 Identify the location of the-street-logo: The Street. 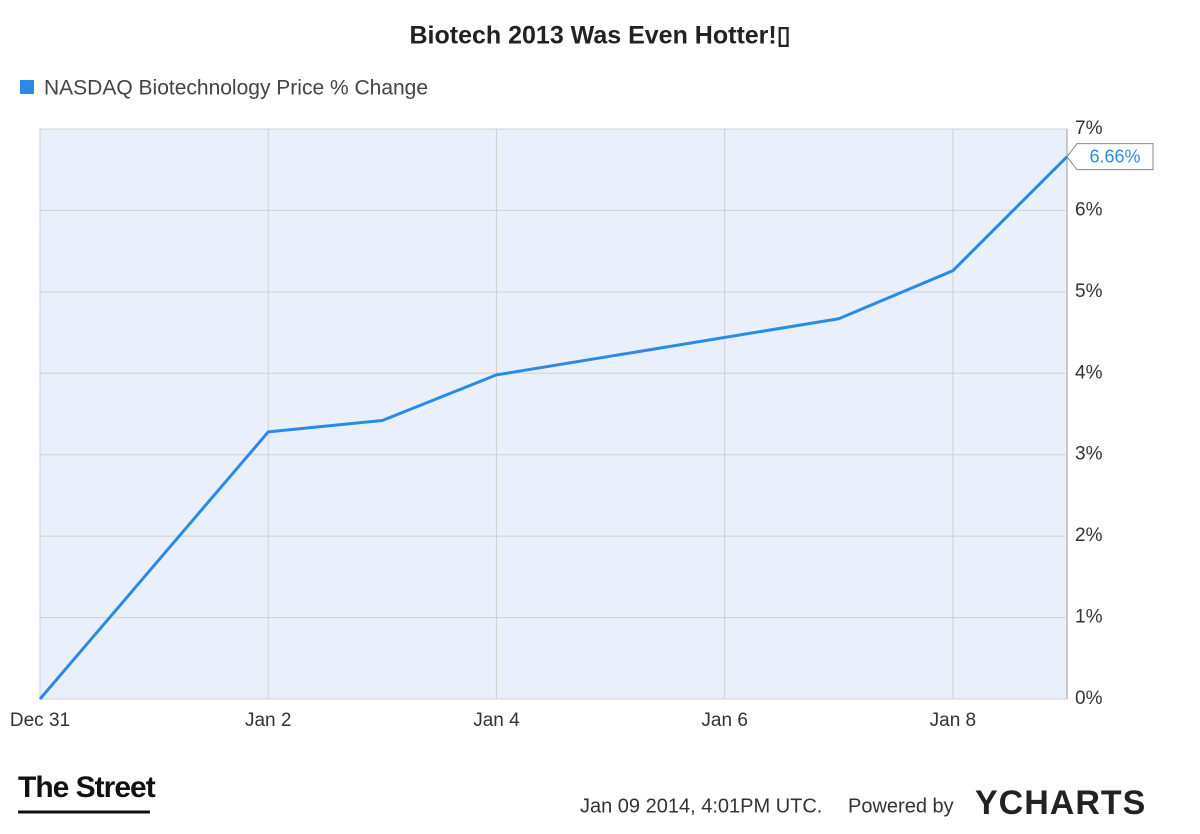
(87, 792).